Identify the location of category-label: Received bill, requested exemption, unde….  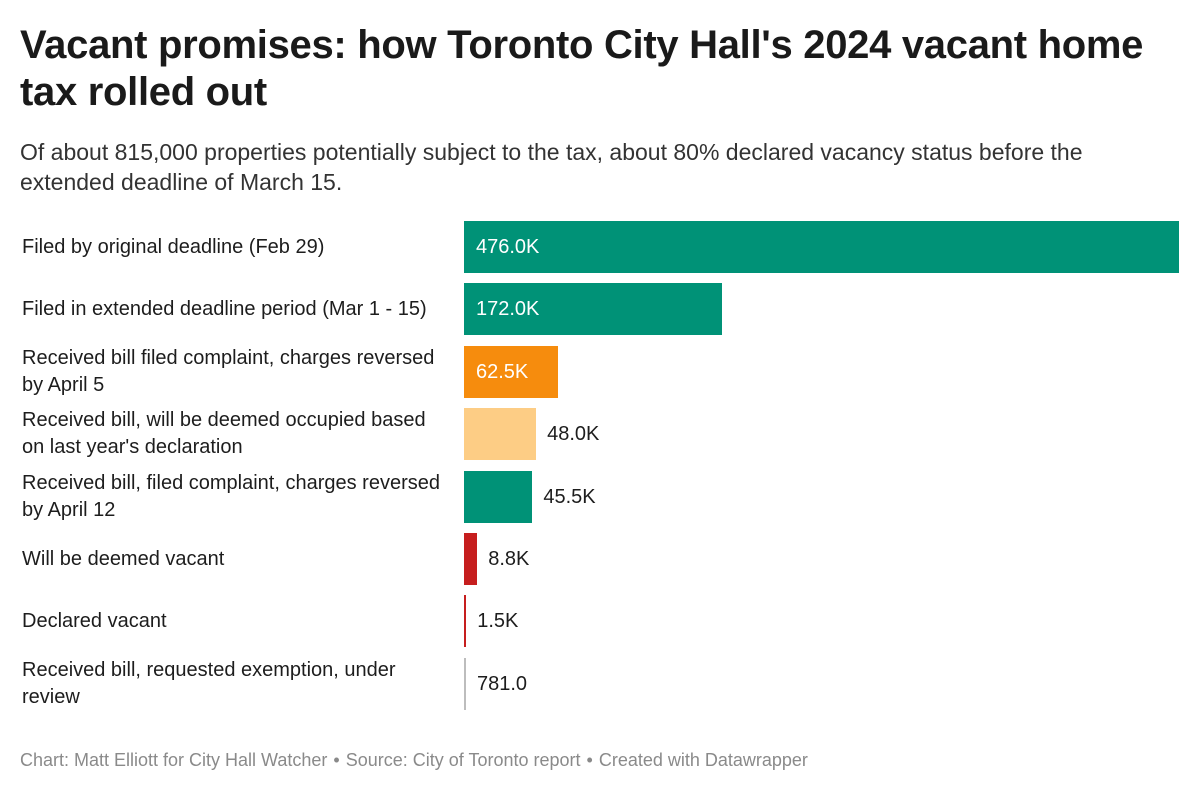
(209, 683).